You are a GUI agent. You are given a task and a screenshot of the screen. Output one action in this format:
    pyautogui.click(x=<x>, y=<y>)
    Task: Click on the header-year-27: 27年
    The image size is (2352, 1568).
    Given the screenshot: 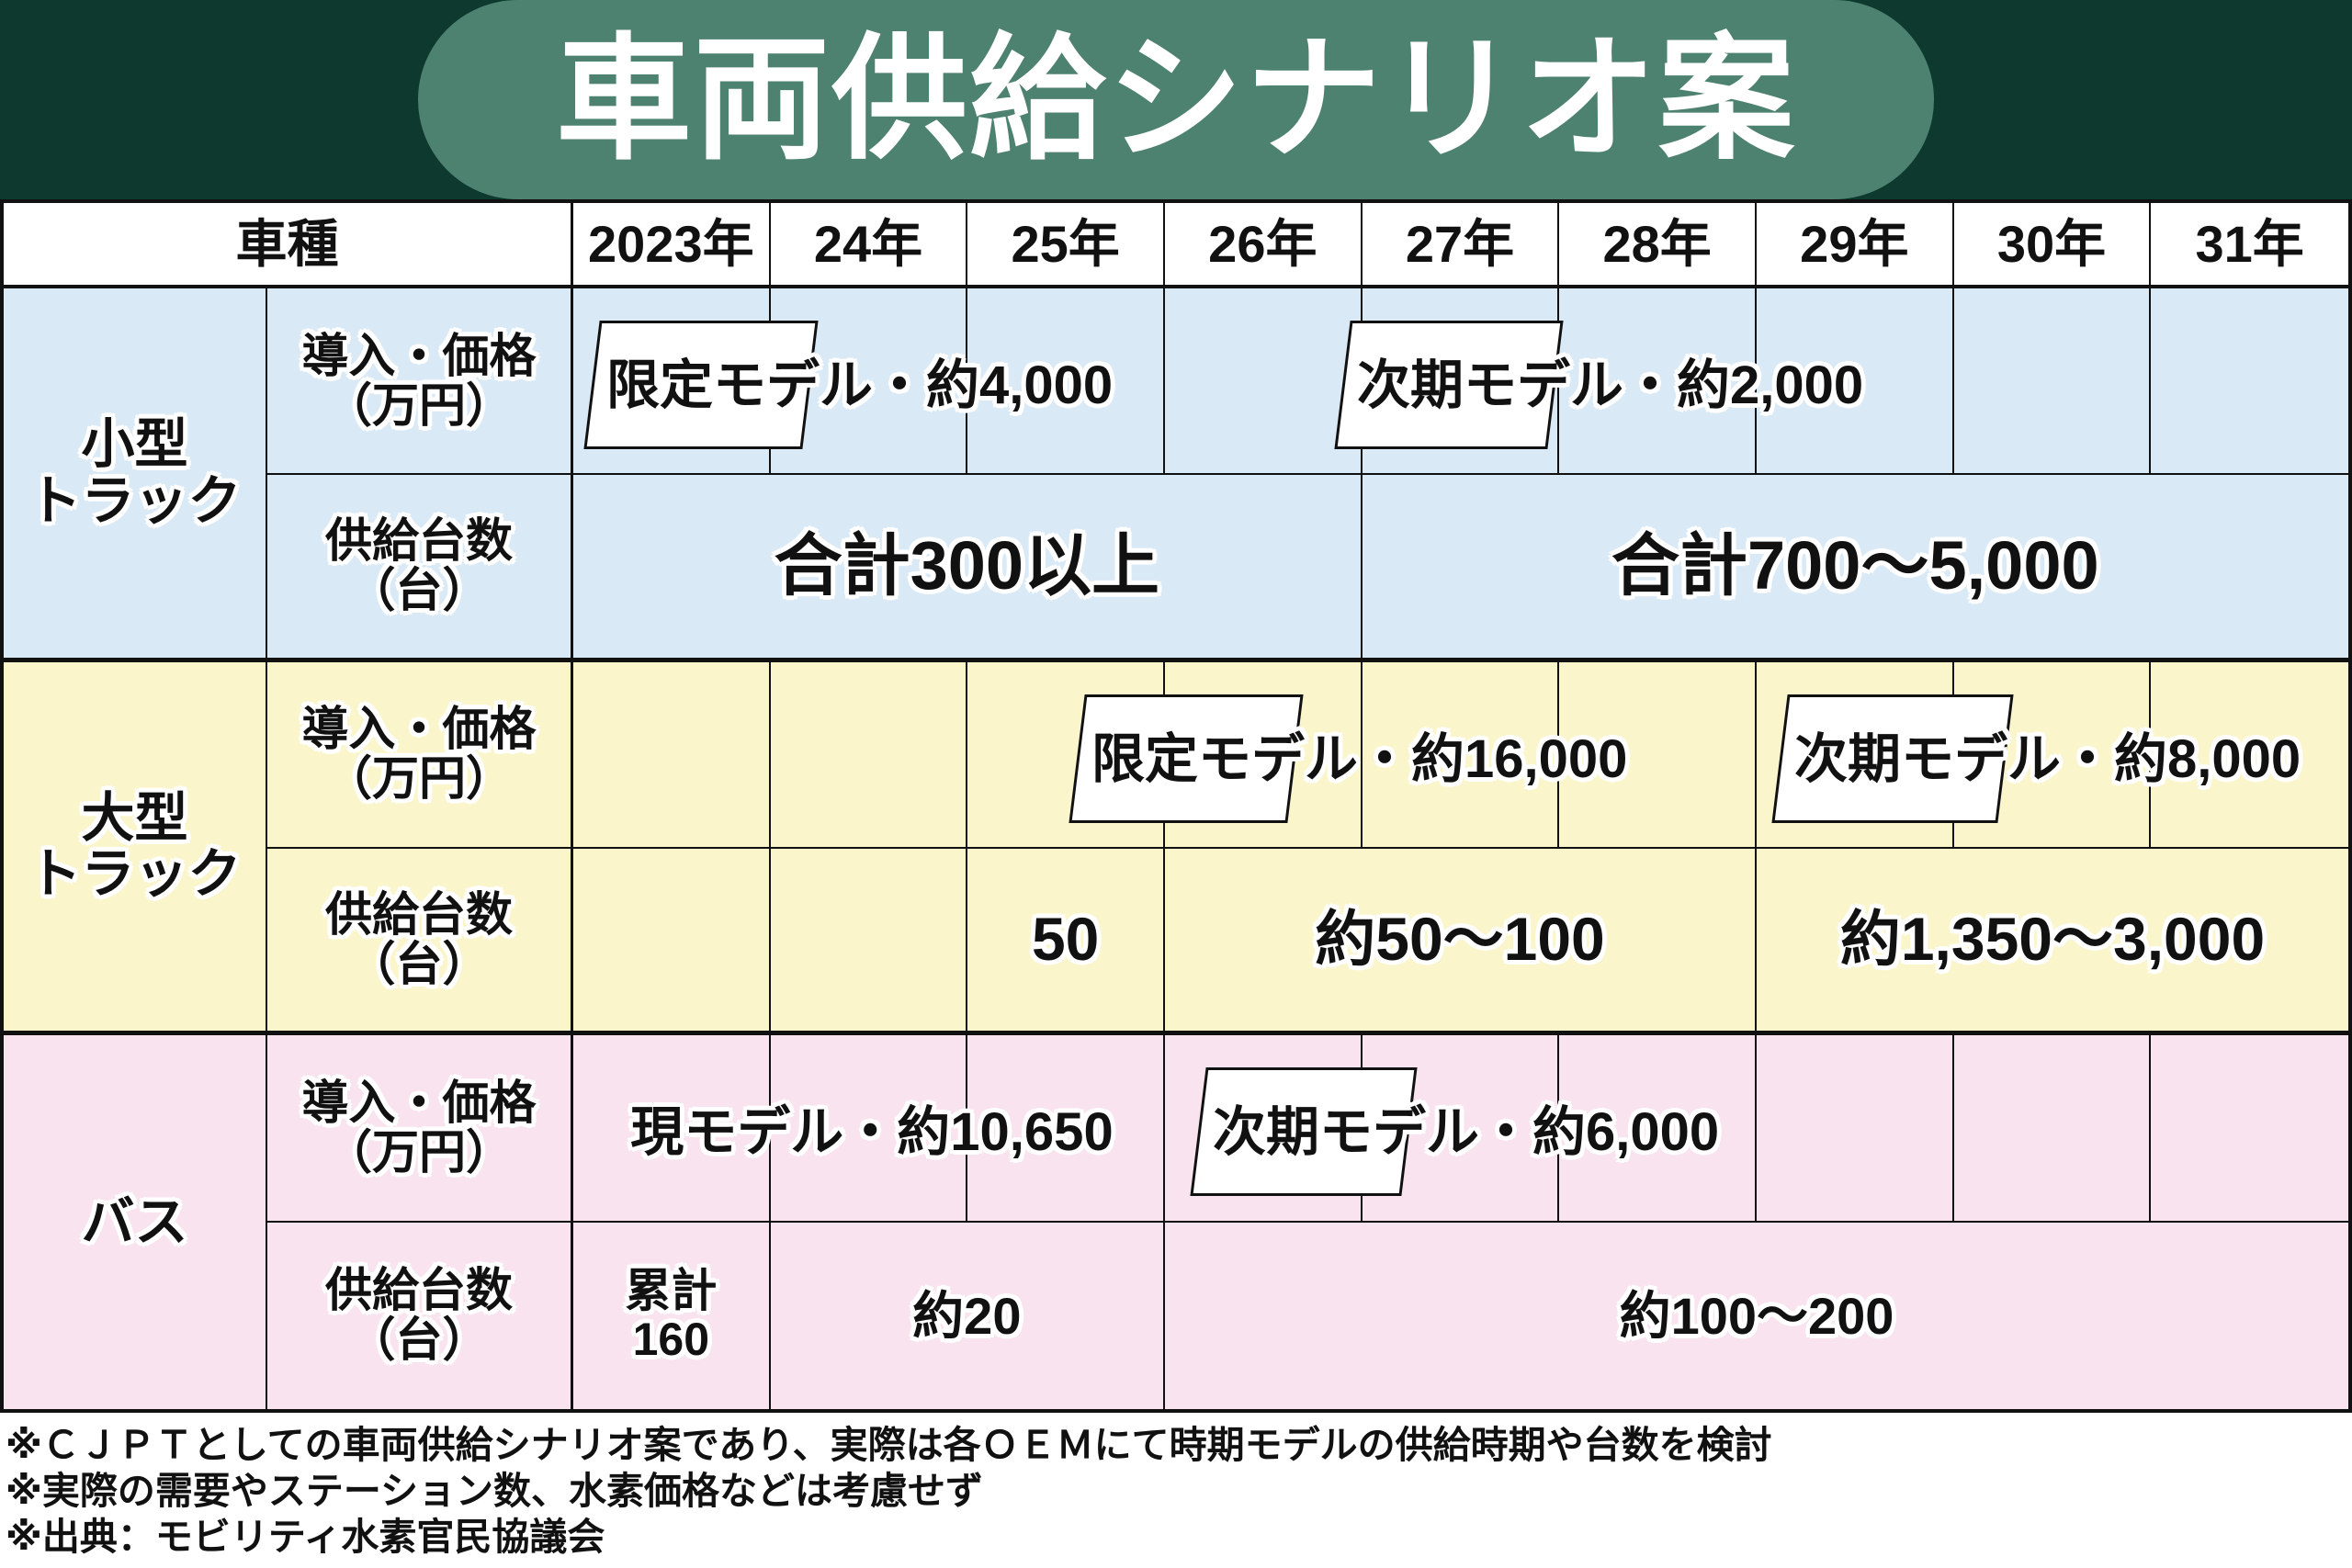 What is the action you would take?
    pyautogui.click(x=1461, y=246)
    